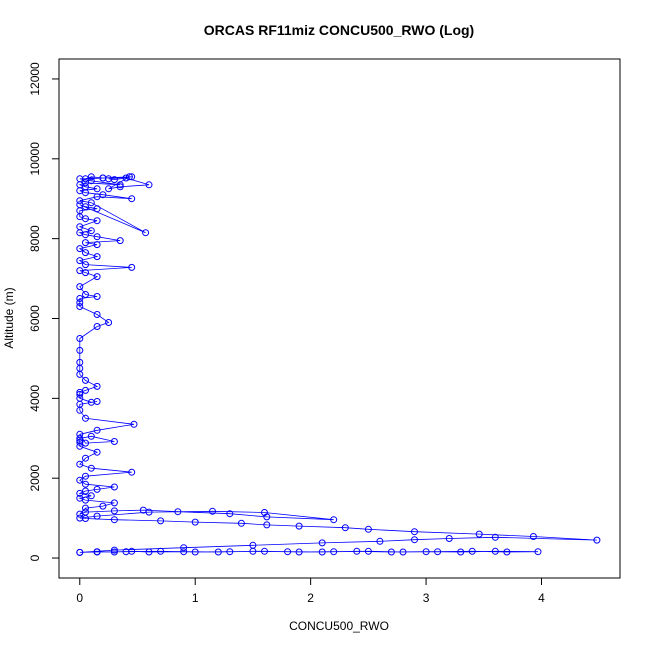 This screenshot has width=650, height=650. I want to click on y-tick-label: 6000, so click(35, 318).